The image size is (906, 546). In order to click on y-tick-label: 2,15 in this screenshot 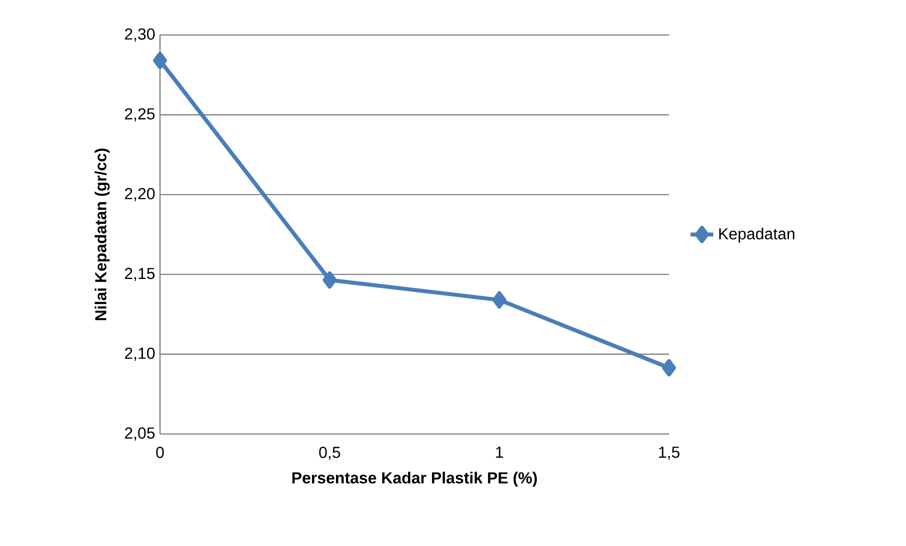, I will do `click(139, 275)`.